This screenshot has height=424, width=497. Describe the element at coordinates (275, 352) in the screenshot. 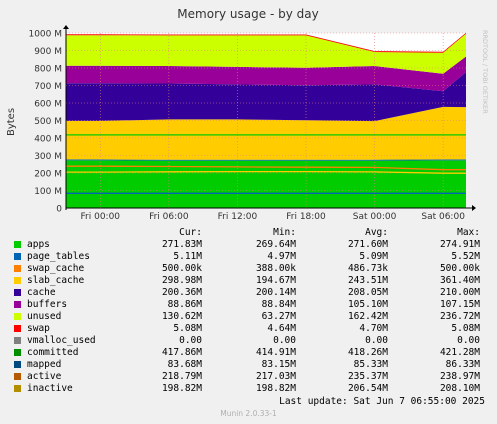

I see `legend-min: 414.91M` at that location.